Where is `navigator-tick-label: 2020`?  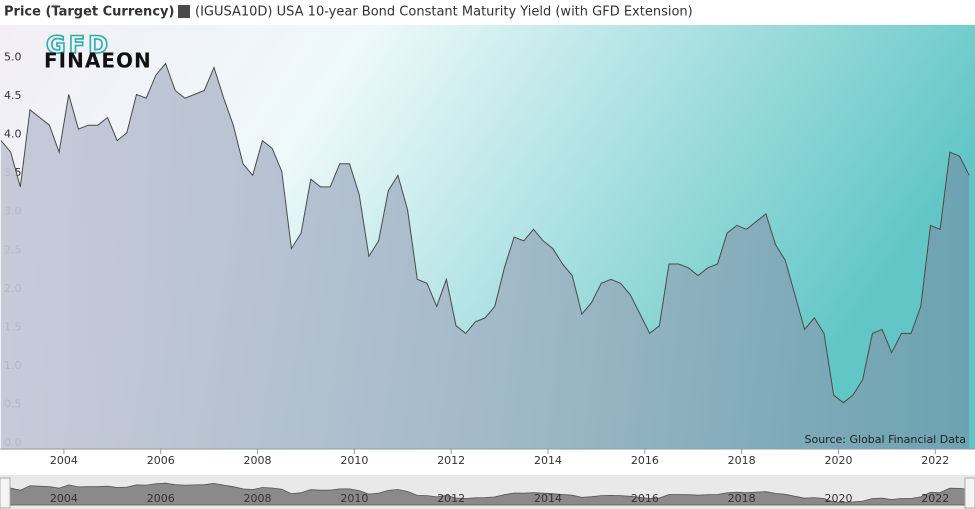 navigator-tick-label: 2020 is located at coordinates (838, 498).